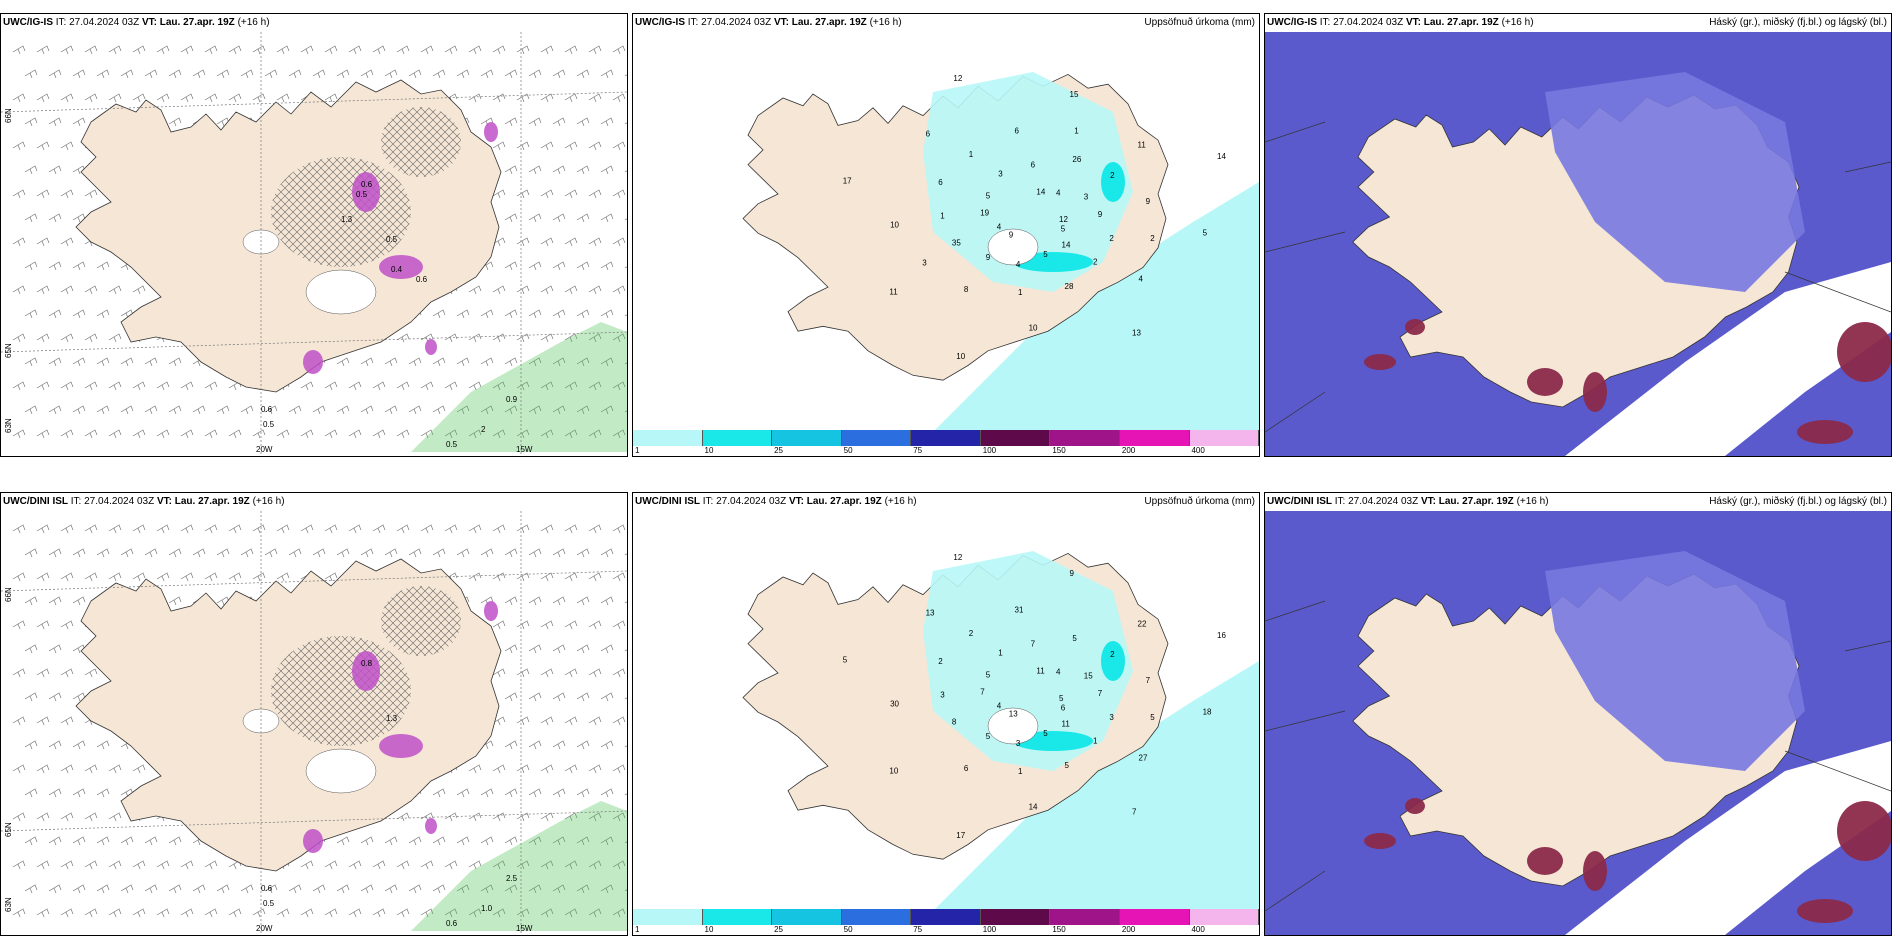 The width and height of the screenshot is (1900, 950). Describe the element at coordinates (1578, 723) in the screenshot. I see `cloud-map` at that location.